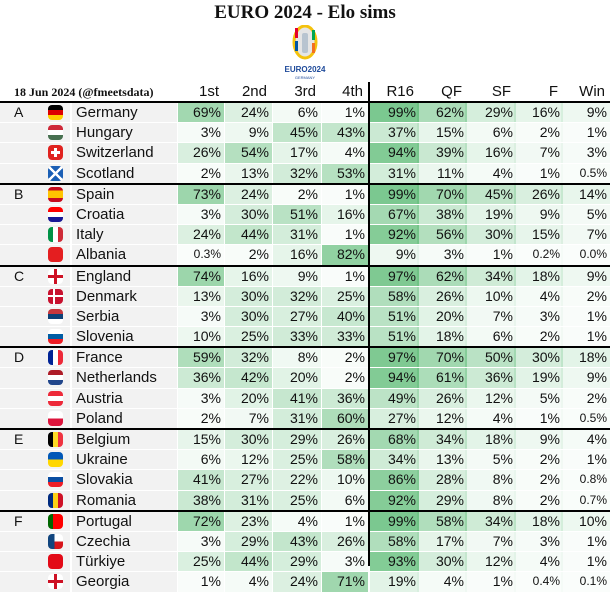  What do you see at coordinates (248, 378) in the screenshot?
I see `cell-2nd: 42%` at bounding box center [248, 378].